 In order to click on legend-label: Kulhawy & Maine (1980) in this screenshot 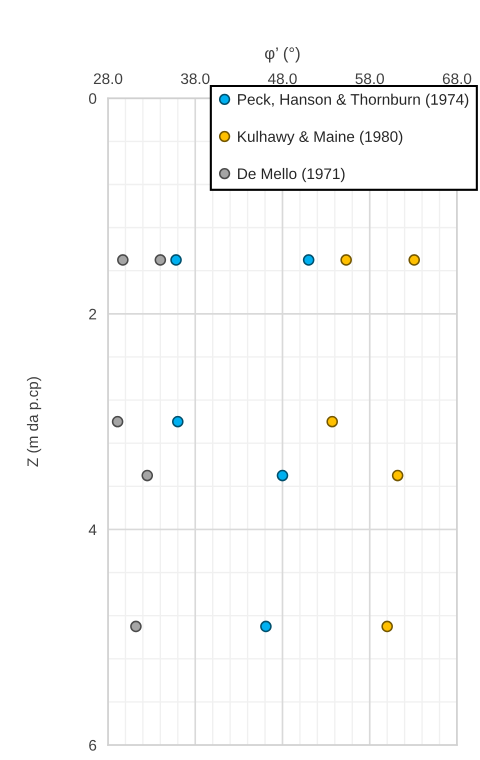, I will do `click(320, 138)`.